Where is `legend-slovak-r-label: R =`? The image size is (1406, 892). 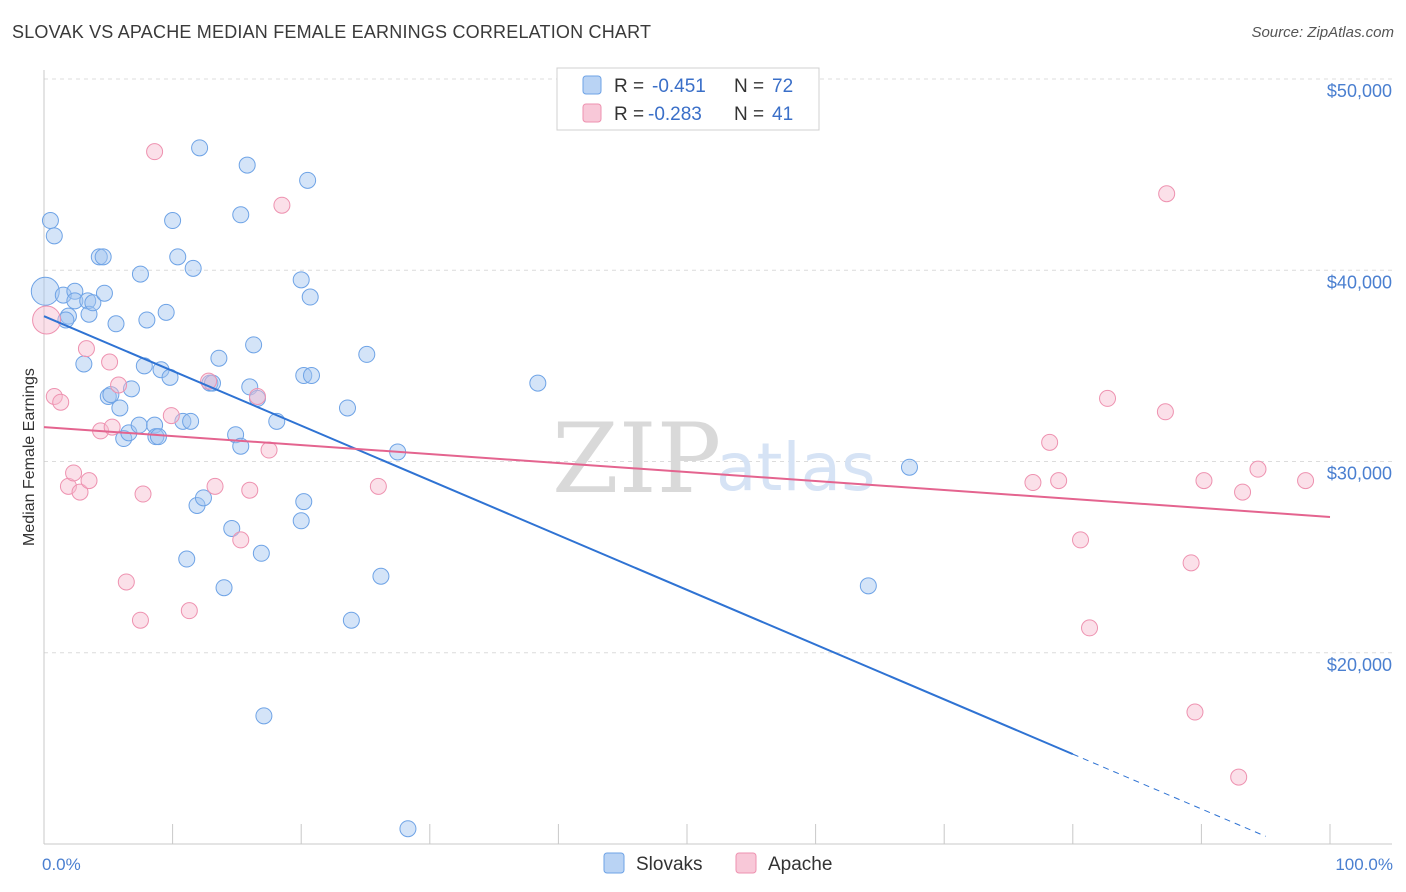 legend-slovak-r-label: R = is located at coordinates (629, 86).